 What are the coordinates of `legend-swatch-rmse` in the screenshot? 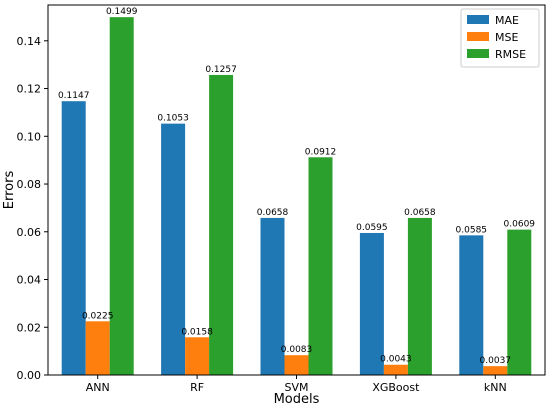 It's located at (478, 53).